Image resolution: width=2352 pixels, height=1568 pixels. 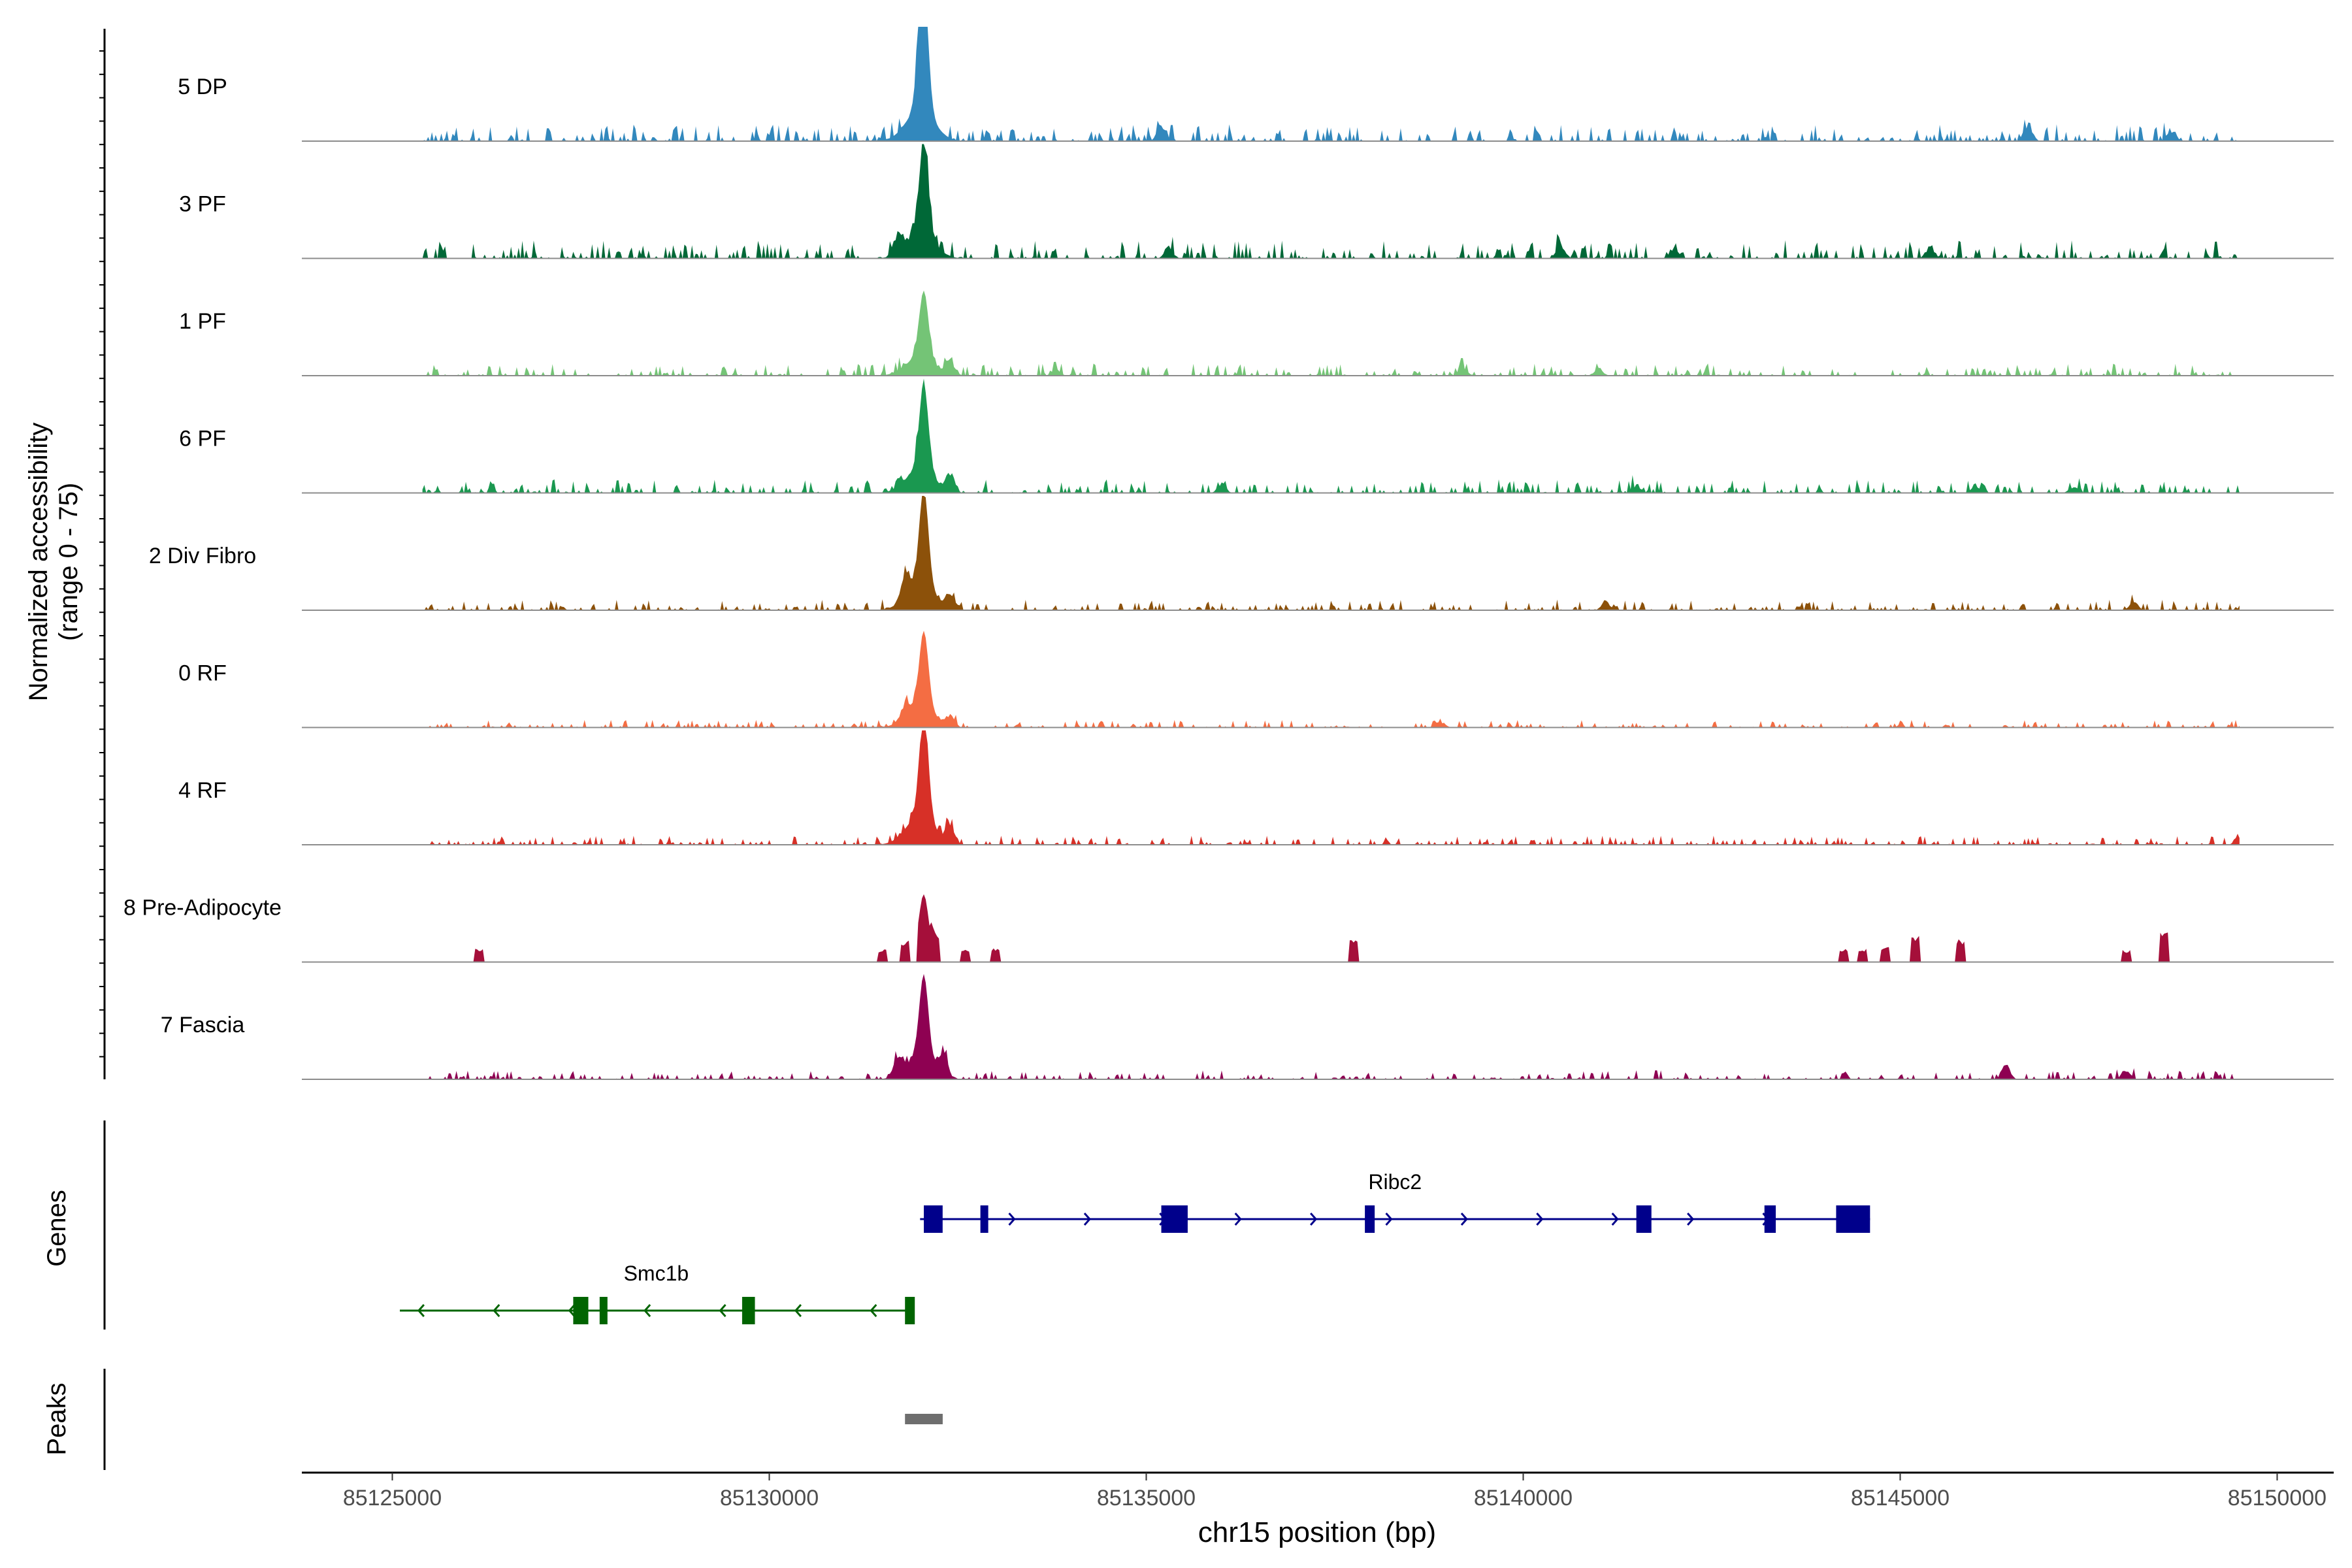 I want to click on track-6-pf: 6 PF, so click(x=1256, y=436).